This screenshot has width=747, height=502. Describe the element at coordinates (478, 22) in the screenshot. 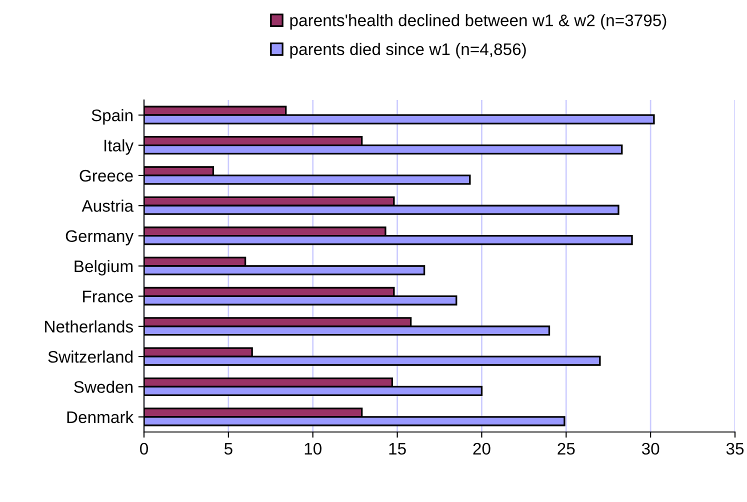

I see `legend-label: parents'health declined between w1 & w2 (n=3795)` at that location.